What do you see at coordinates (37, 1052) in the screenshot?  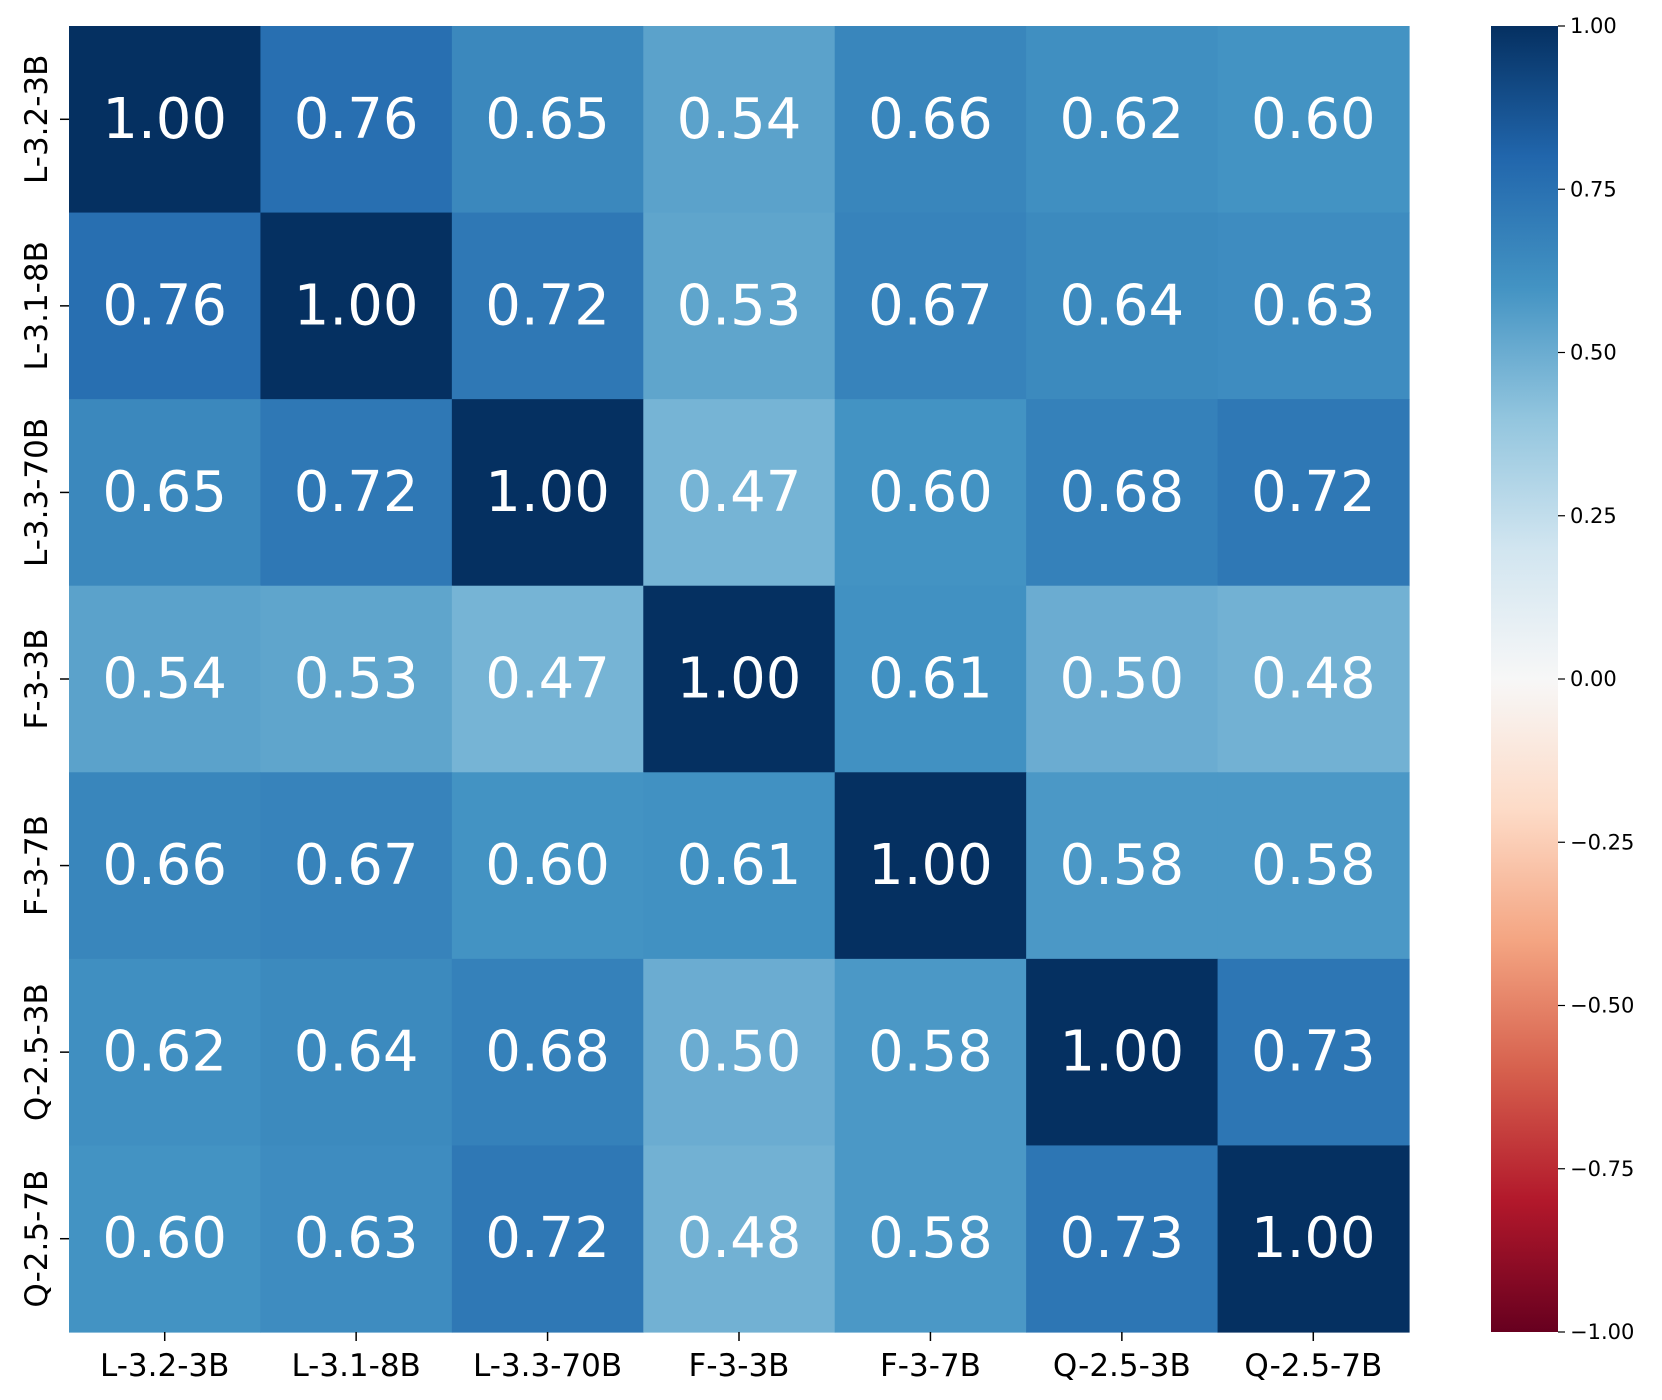 I see `y-tick-label: Q-2.5-3B` at bounding box center [37, 1052].